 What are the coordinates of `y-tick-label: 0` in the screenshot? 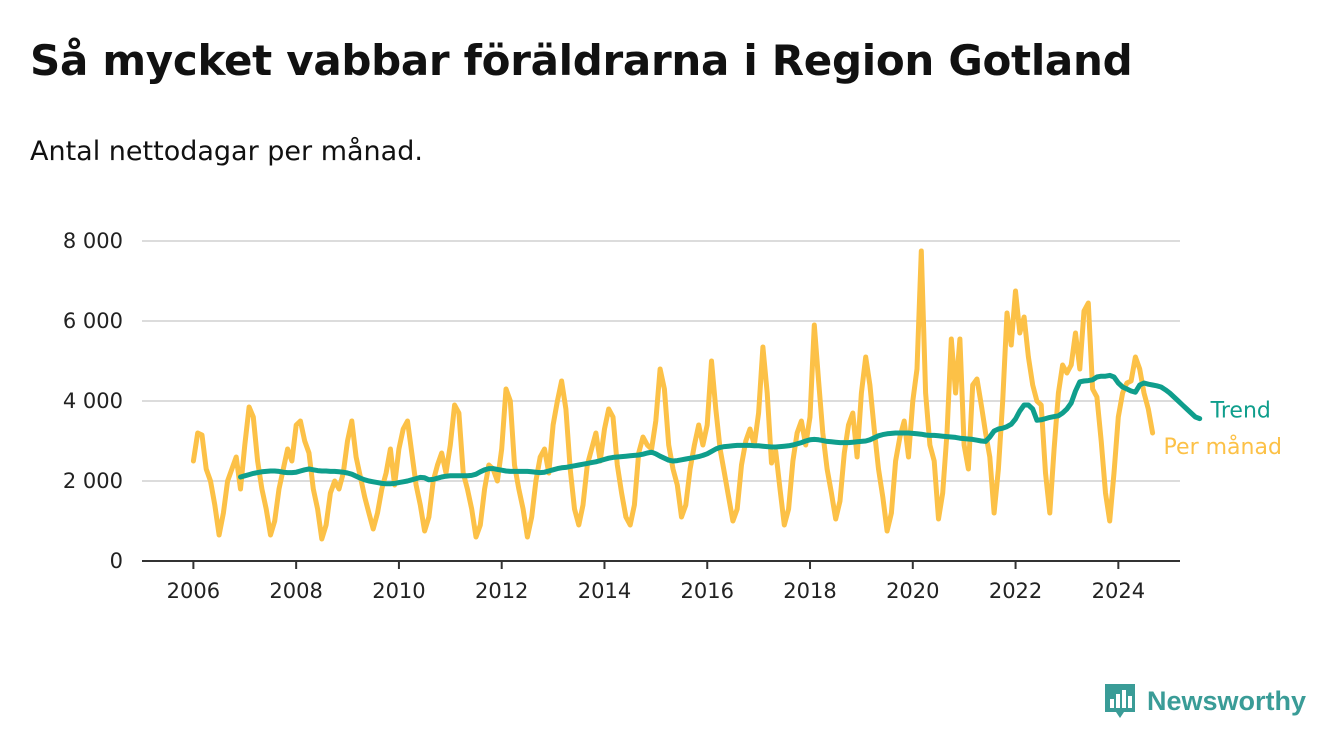 It's located at (116, 561).